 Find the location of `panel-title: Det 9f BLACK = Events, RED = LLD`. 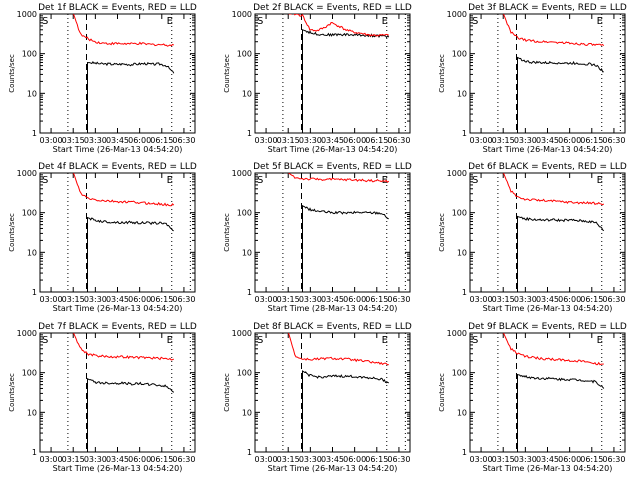

panel-title: Det 9f BLACK = Events, RED = LLD is located at coordinates (547, 327).